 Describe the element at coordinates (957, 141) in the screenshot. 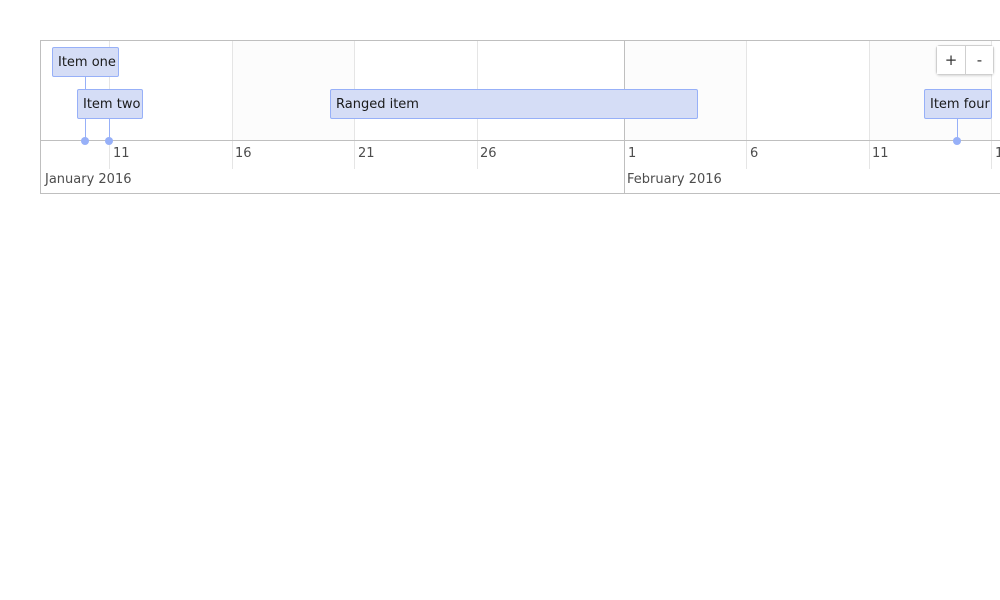

I see `item-four-dot` at that location.